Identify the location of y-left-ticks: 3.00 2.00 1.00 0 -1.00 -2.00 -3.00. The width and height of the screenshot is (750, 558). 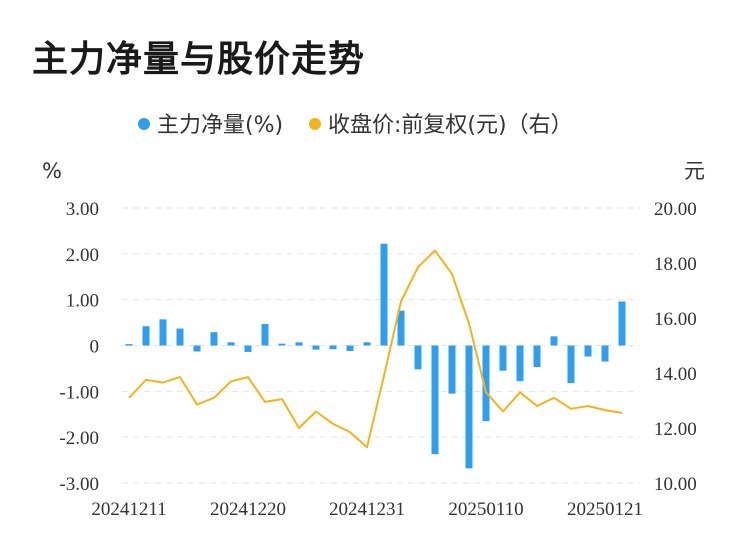
(79, 347).